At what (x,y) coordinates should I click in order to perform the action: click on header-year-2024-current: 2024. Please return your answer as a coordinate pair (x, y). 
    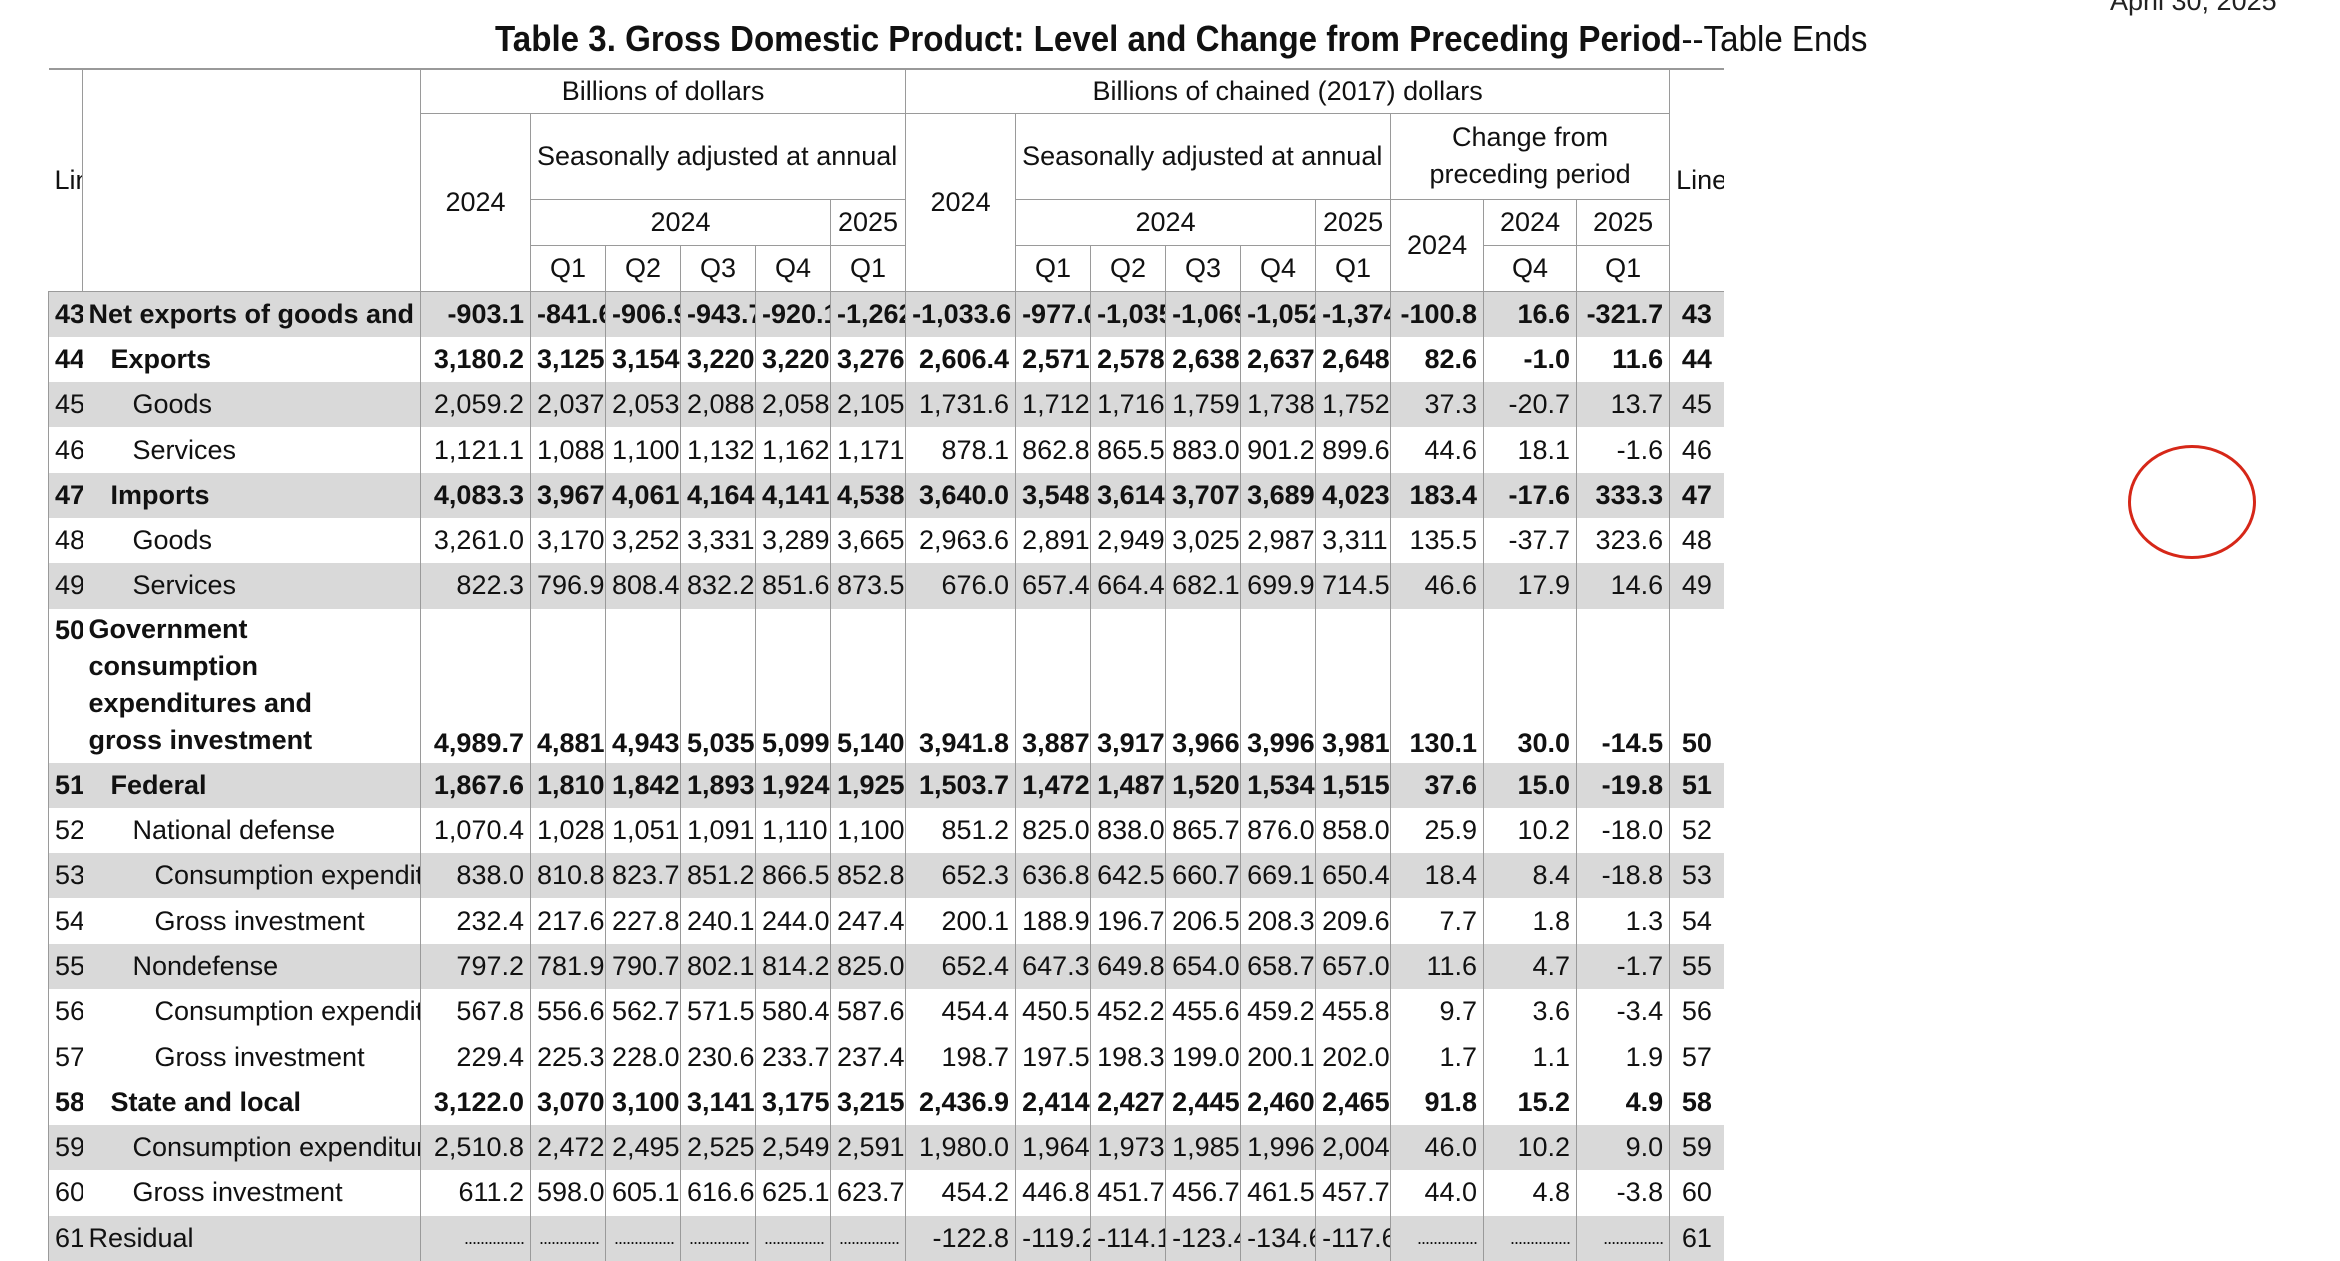
    Looking at the image, I should click on (475, 202).